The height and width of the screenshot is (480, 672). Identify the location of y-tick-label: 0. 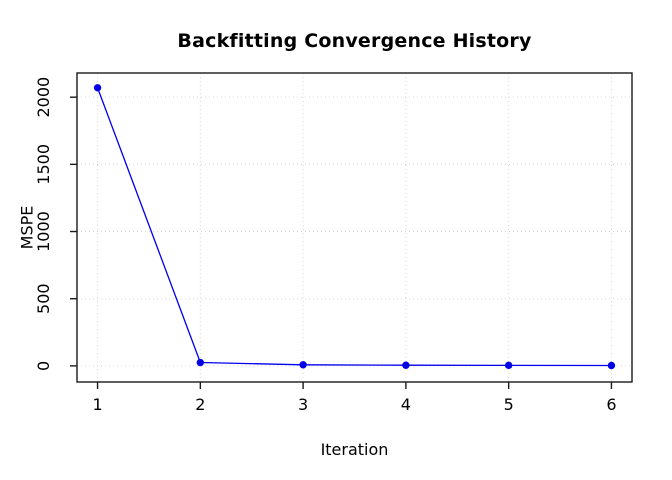
(43, 366).